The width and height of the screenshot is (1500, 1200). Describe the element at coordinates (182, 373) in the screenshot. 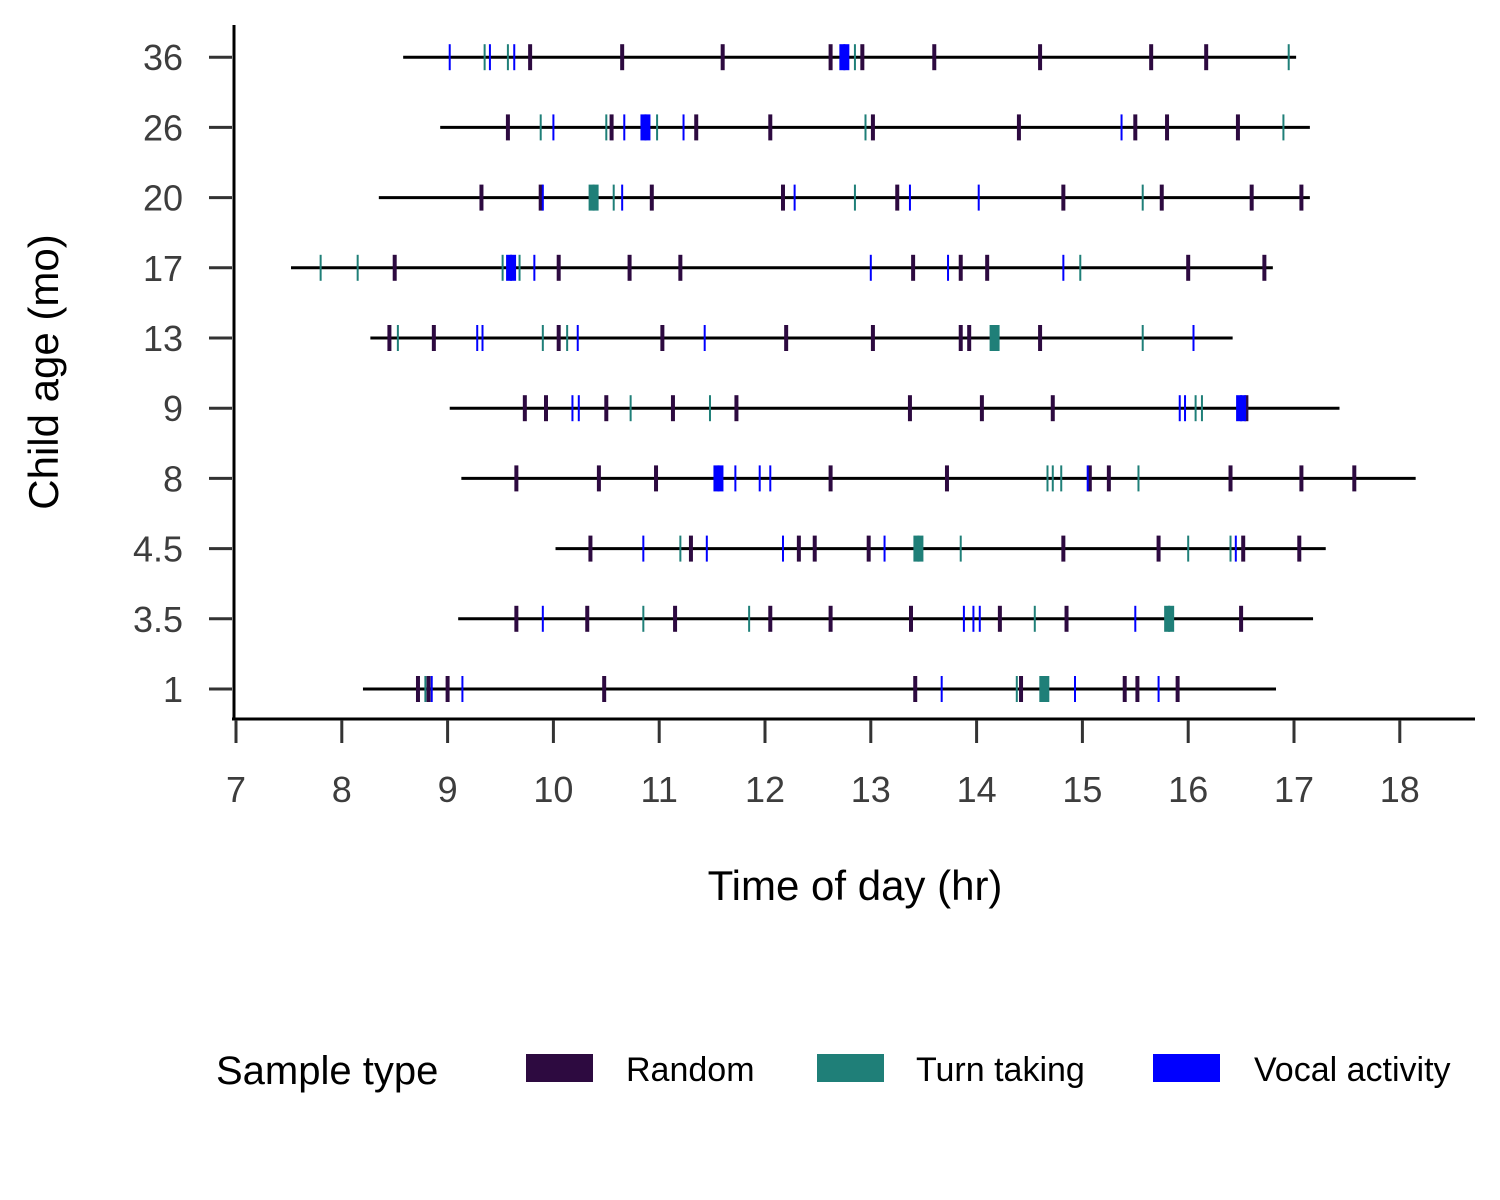

I see `y-ticks: 1 3.5 4.5 8 9 13 17 20 26 36` at that location.